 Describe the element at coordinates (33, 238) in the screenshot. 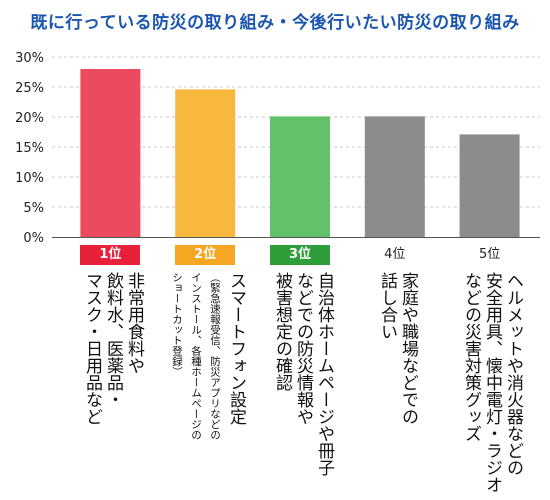

I see `y-tick-label: 0%` at that location.